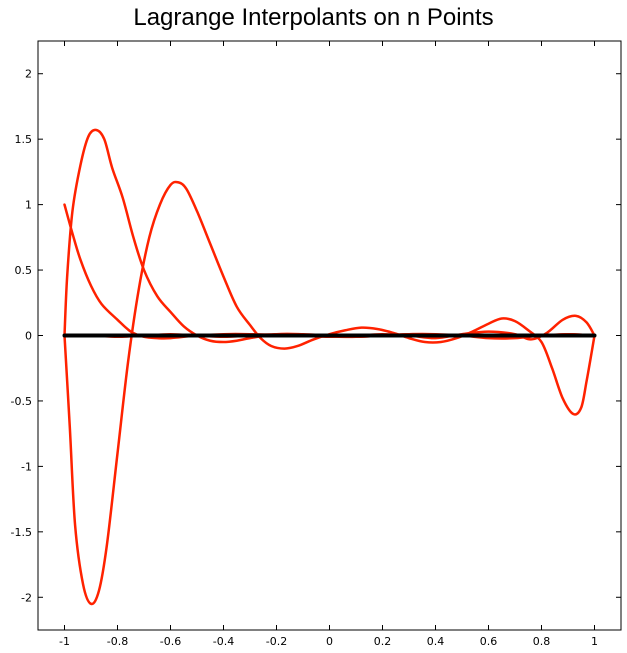  What do you see at coordinates (489, 641) in the screenshot?
I see `x-tick-label: 0.6` at bounding box center [489, 641].